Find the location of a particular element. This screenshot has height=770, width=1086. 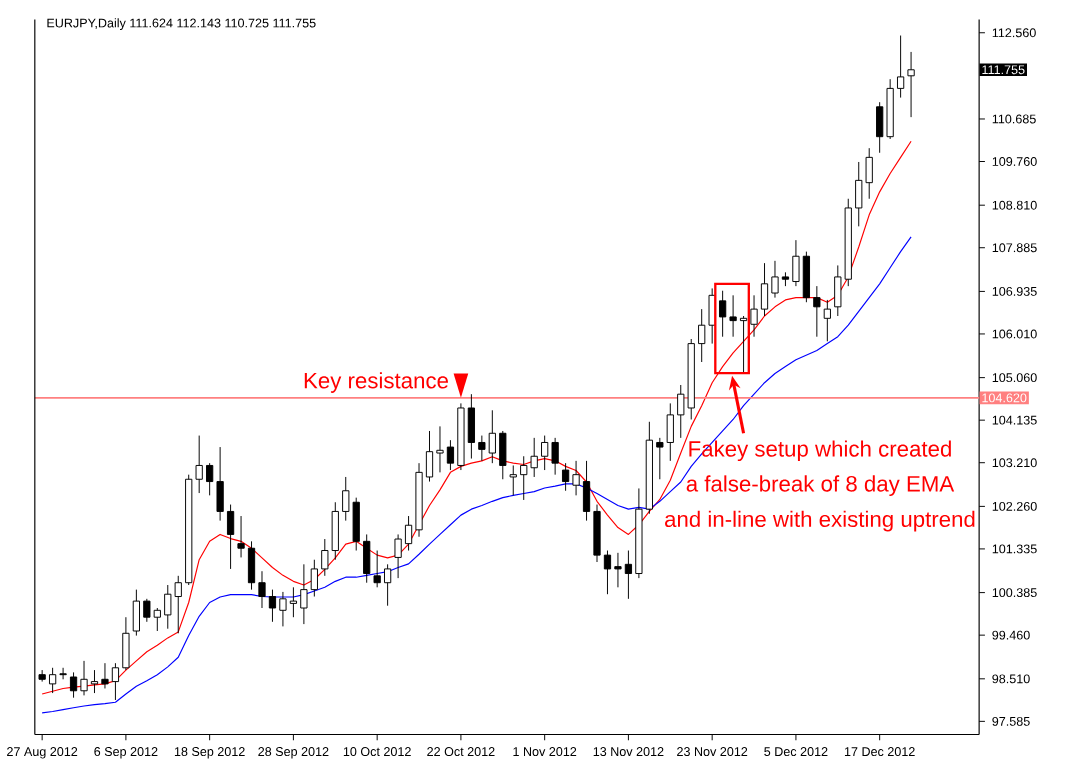

annotation: a false-break of 8 day EMA is located at coordinates (820, 486).